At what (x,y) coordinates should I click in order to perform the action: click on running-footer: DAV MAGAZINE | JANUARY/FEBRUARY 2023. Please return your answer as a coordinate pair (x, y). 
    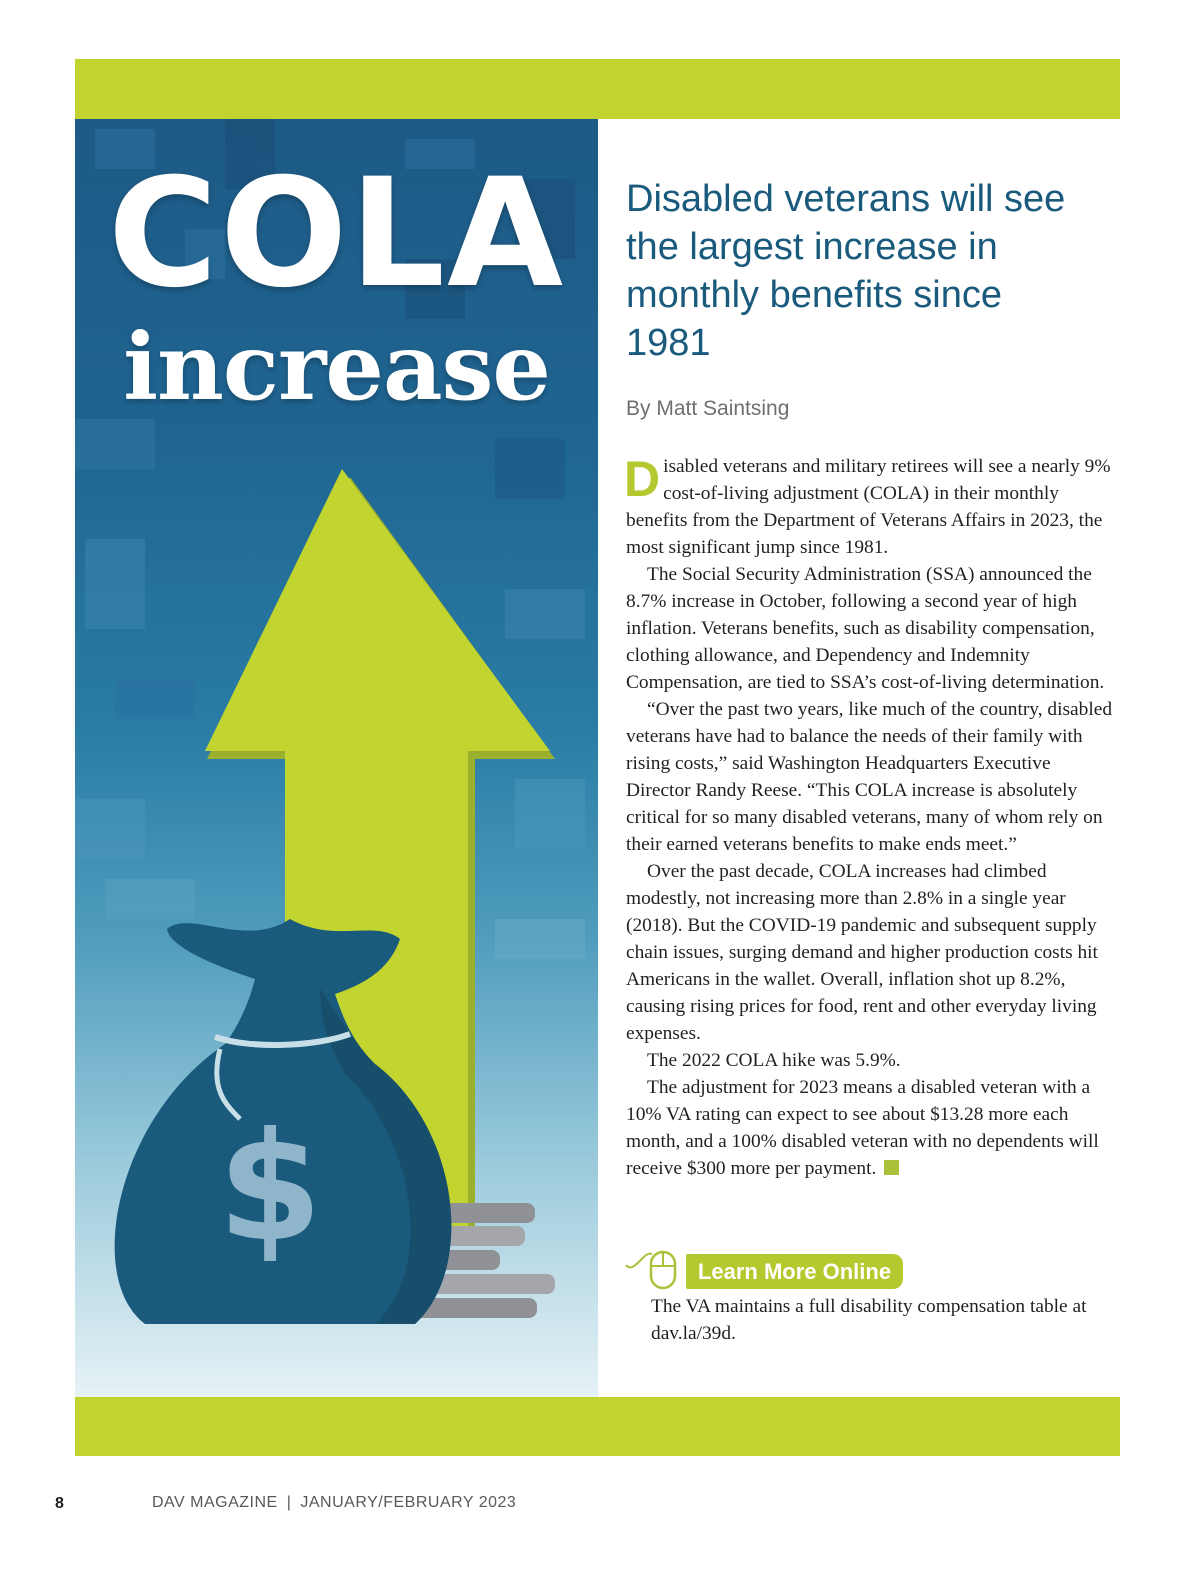
    Looking at the image, I should click on (334, 1503).